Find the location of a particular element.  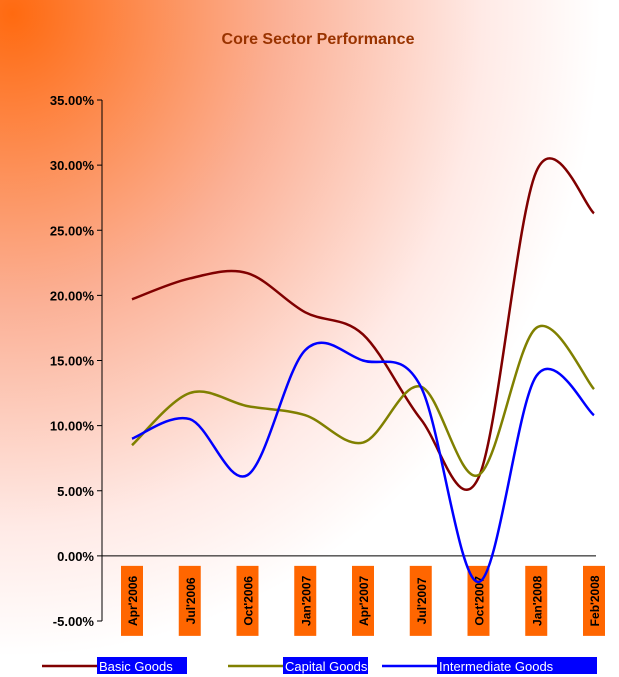

y-tick-label: -5.00% is located at coordinates (74, 621).